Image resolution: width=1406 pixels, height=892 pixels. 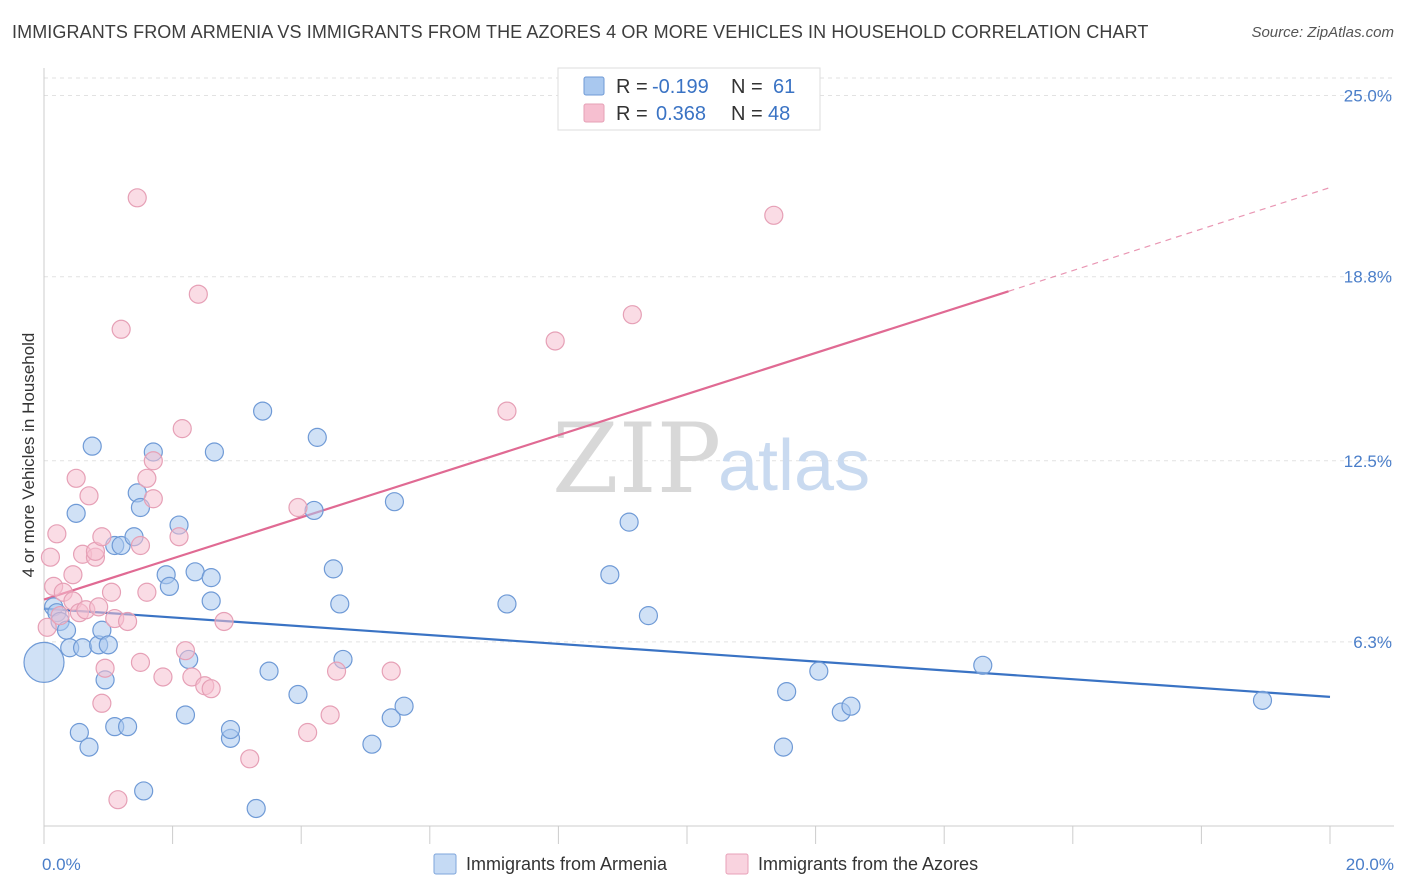 What do you see at coordinates (680, 87) in the screenshot?
I see `legend-r-armenia: -0.199` at bounding box center [680, 87].